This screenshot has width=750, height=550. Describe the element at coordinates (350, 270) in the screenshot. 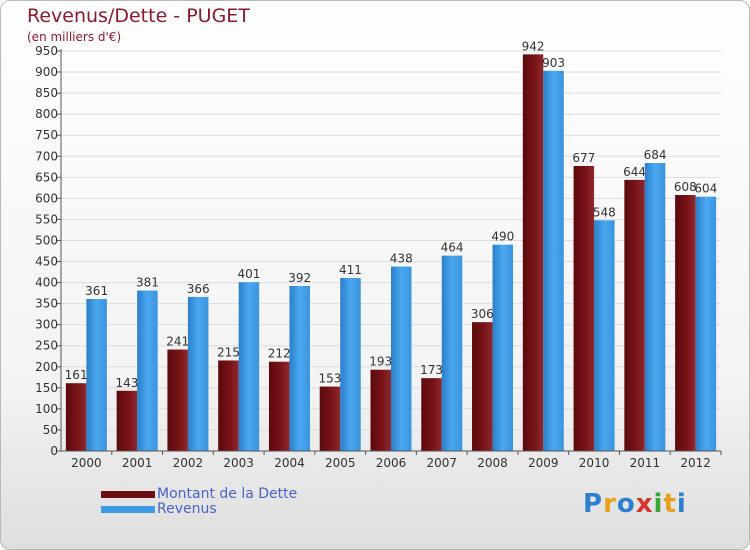

I see `data-label: 411` at that location.